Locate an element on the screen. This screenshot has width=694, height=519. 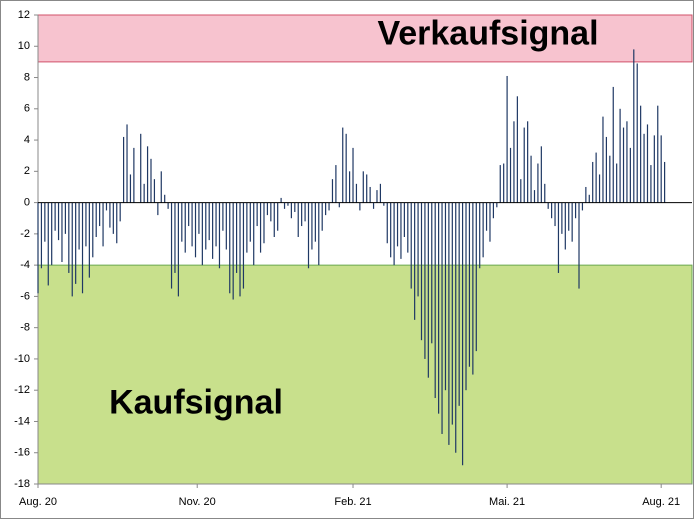
y-tick-label: -8 is located at coordinates (25, 328).